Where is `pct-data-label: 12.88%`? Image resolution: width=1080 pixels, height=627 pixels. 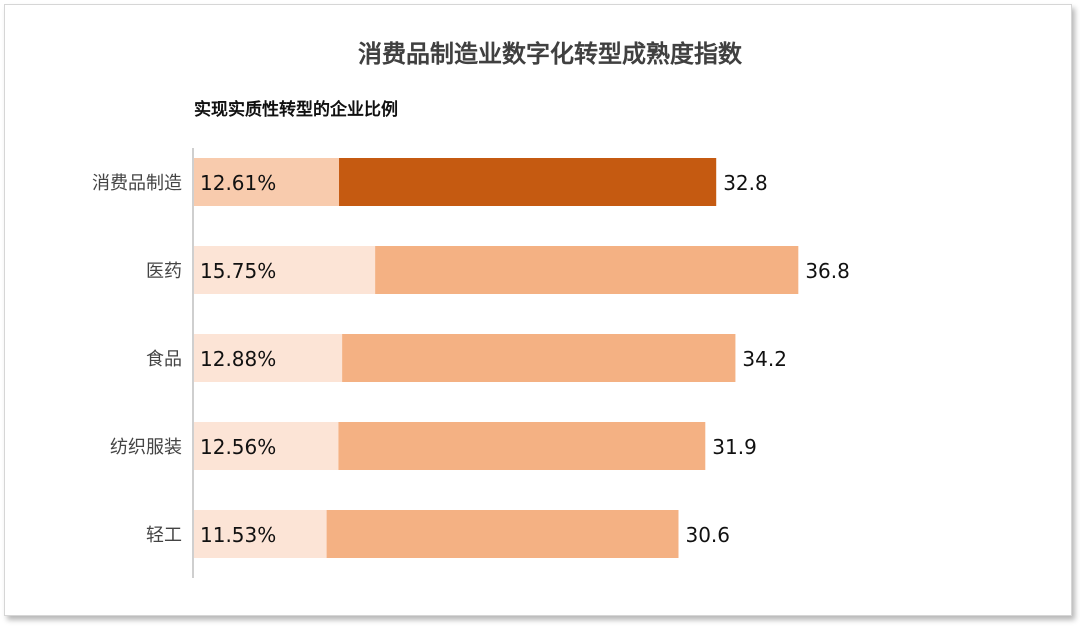
pct-data-label: 12.88% is located at coordinates (238, 359).